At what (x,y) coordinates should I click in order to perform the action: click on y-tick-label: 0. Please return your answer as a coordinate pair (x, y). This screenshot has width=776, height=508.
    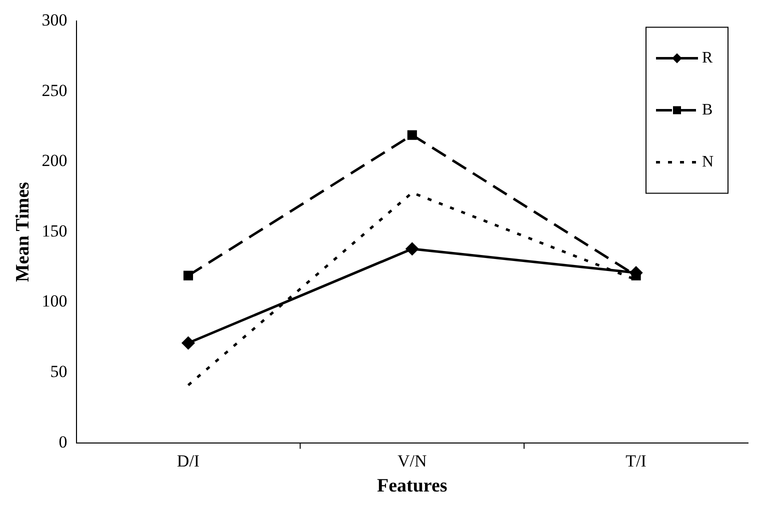
    Looking at the image, I should click on (63, 442).